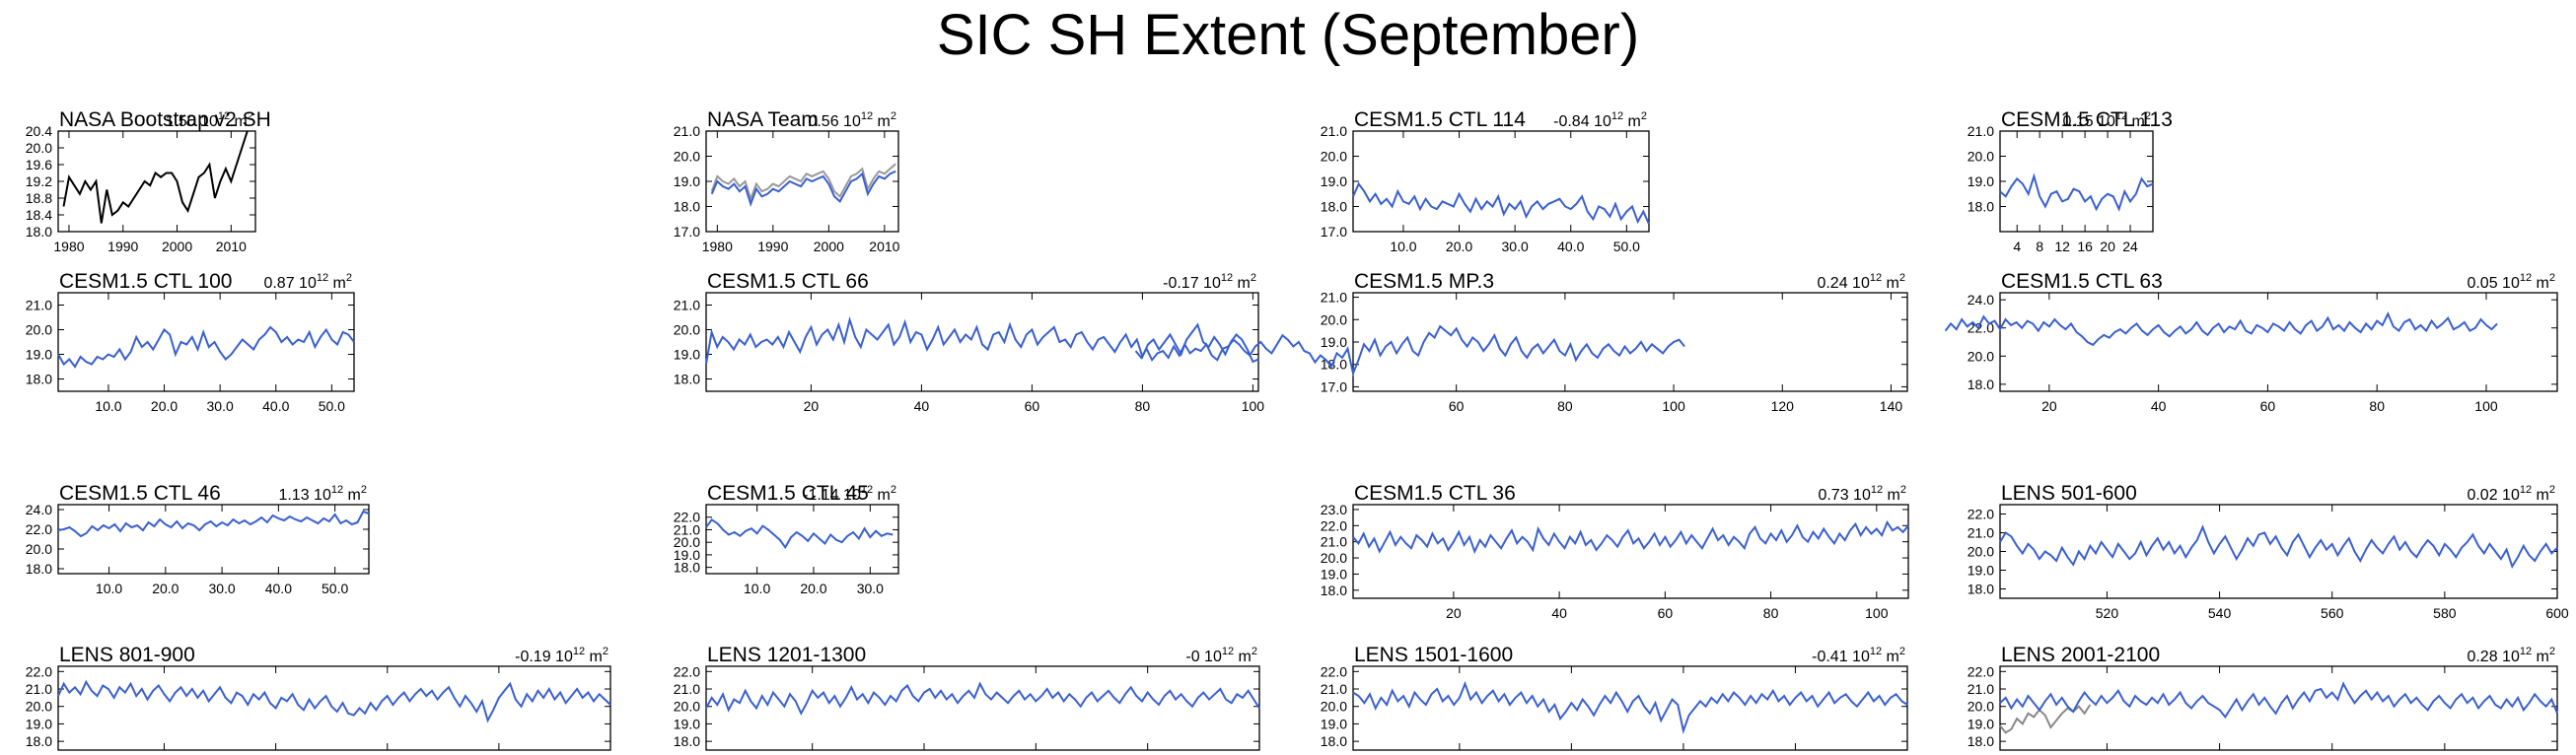  I want to click on trend-label: 0.56 1012 m2, so click(852, 120).